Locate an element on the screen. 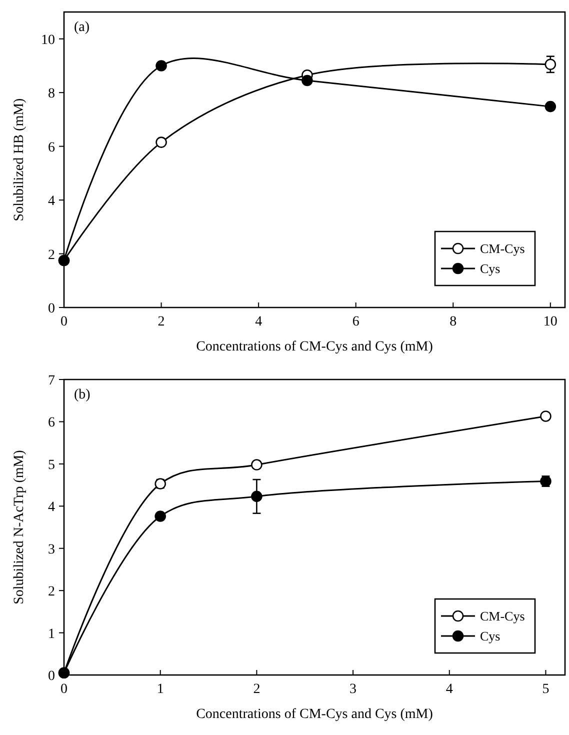 This screenshot has height=735, width=569. y-tick-label: 10 is located at coordinates (48, 40).